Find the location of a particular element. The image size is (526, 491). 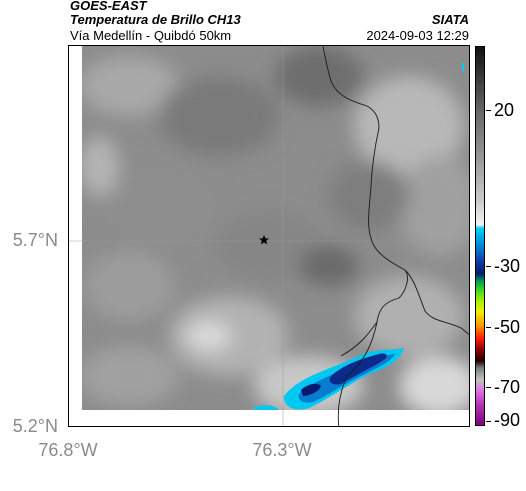

satellite-name: GOES-EAST is located at coordinates (108, 6).